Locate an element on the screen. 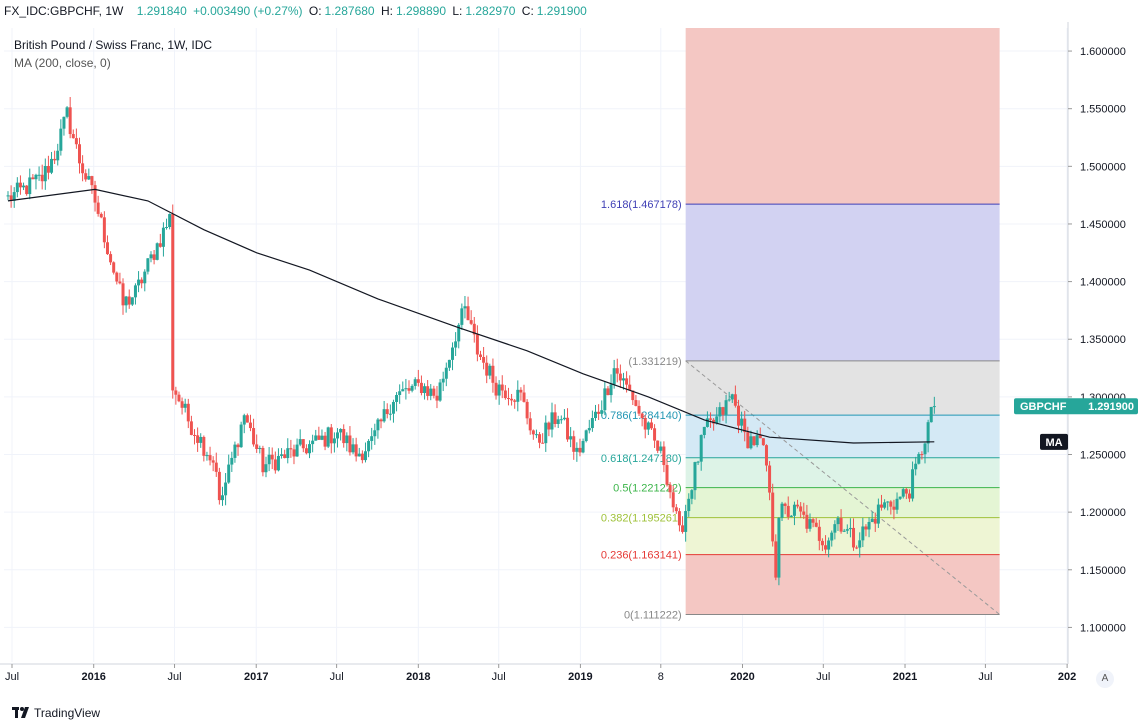  fib-level-label: 0.382(1.195261) is located at coordinates (641, 519).